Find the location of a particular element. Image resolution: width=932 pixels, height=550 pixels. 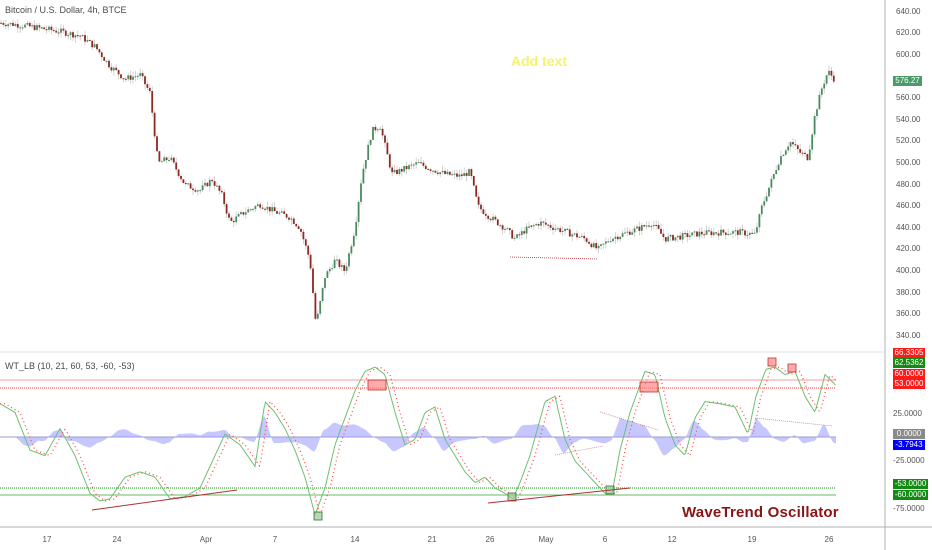

price-tick-label: 520.00 is located at coordinates (908, 140).